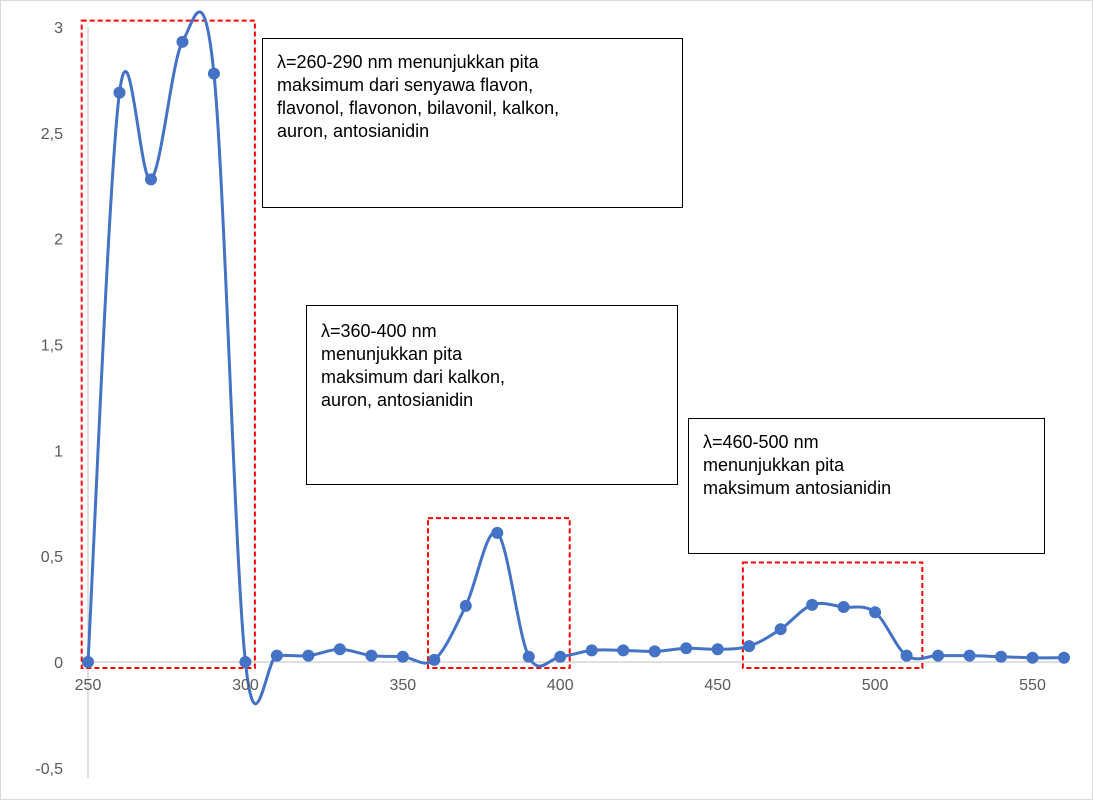  What do you see at coordinates (875, 685) in the screenshot?
I see `x-tick-label: 500` at bounding box center [875, 685].